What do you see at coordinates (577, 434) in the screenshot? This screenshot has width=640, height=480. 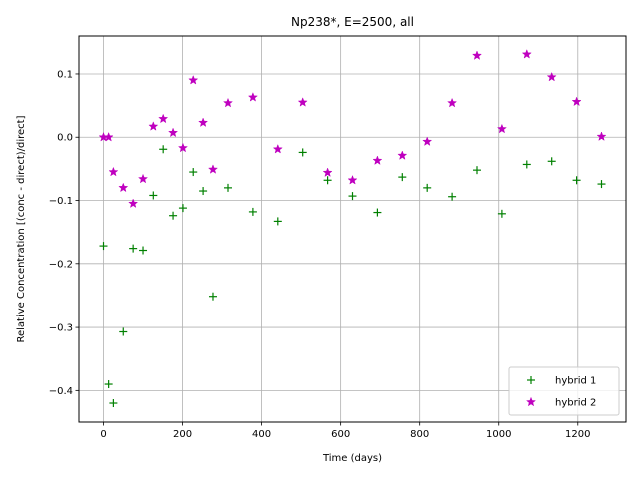 I see `x-tick-label: 1200` at bounding box center [577, 434].